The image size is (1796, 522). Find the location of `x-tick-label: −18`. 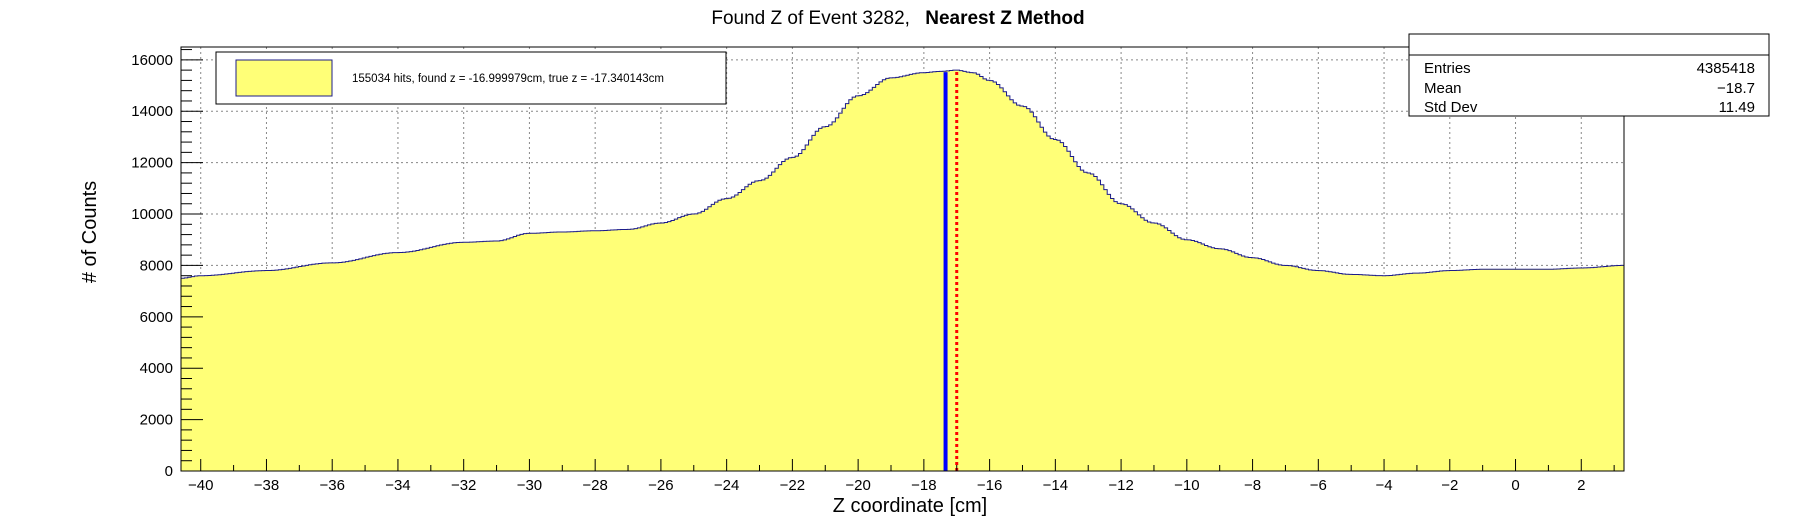

x-tick-label: −18 is located at coordinates (923, 485).